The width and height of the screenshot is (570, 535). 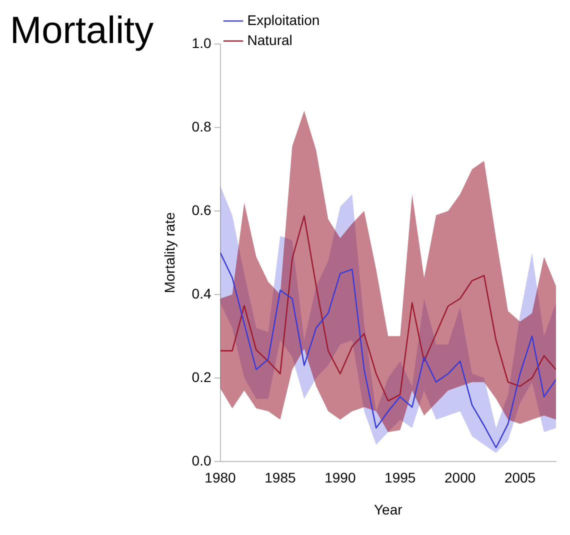 I want to click on y-tick-label: 0.2, so click(x=202, y=376).